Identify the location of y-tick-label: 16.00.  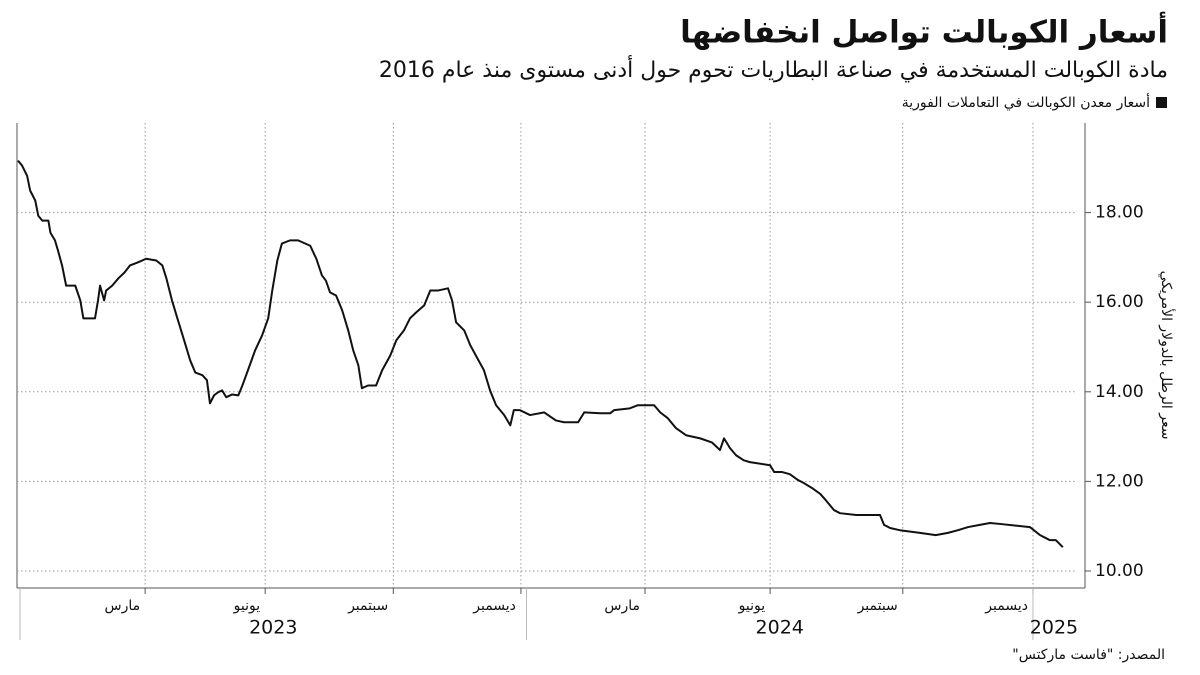
(1119, 302).